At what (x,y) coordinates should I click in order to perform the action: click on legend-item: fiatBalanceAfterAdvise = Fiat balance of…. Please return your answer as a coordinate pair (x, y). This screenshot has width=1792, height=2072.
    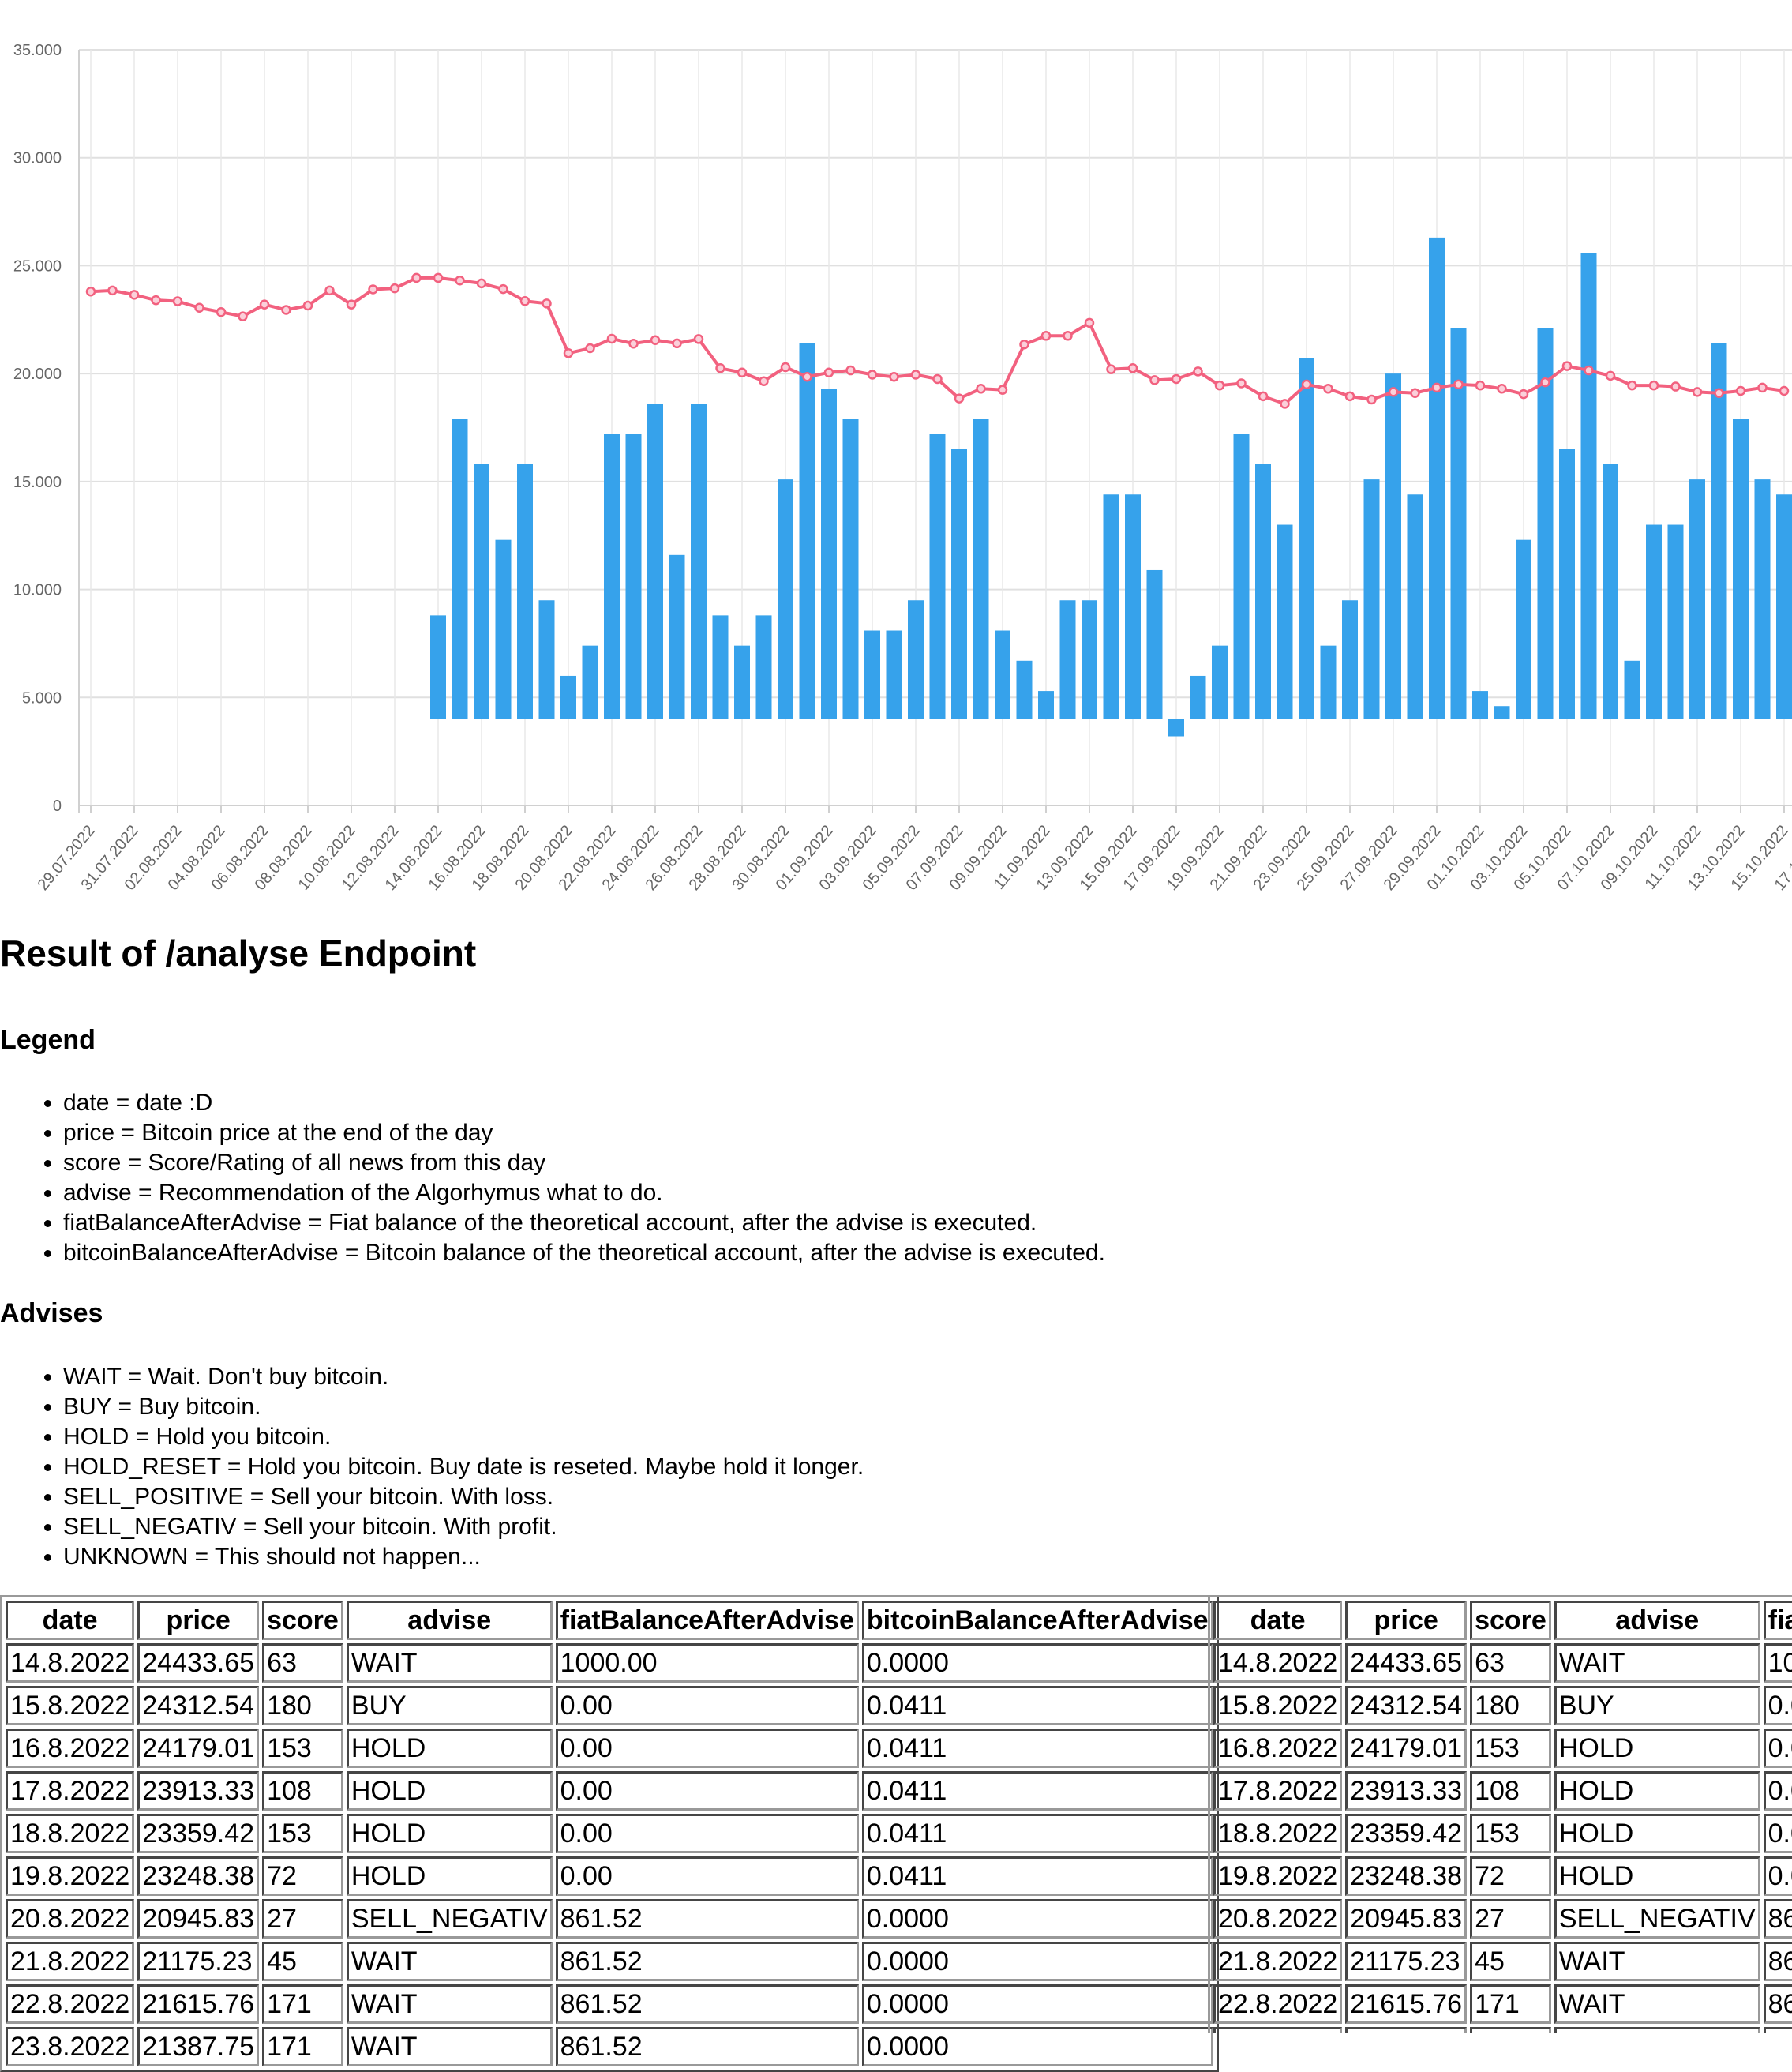
    Looking at the image, I should click on (584, 1223).